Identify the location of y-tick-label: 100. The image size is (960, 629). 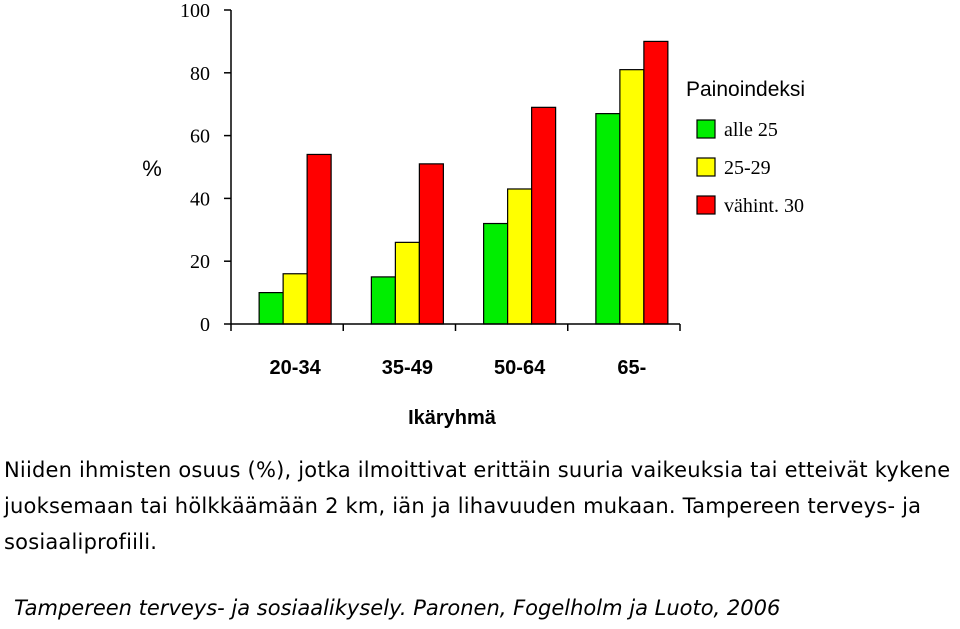
(195, 11).